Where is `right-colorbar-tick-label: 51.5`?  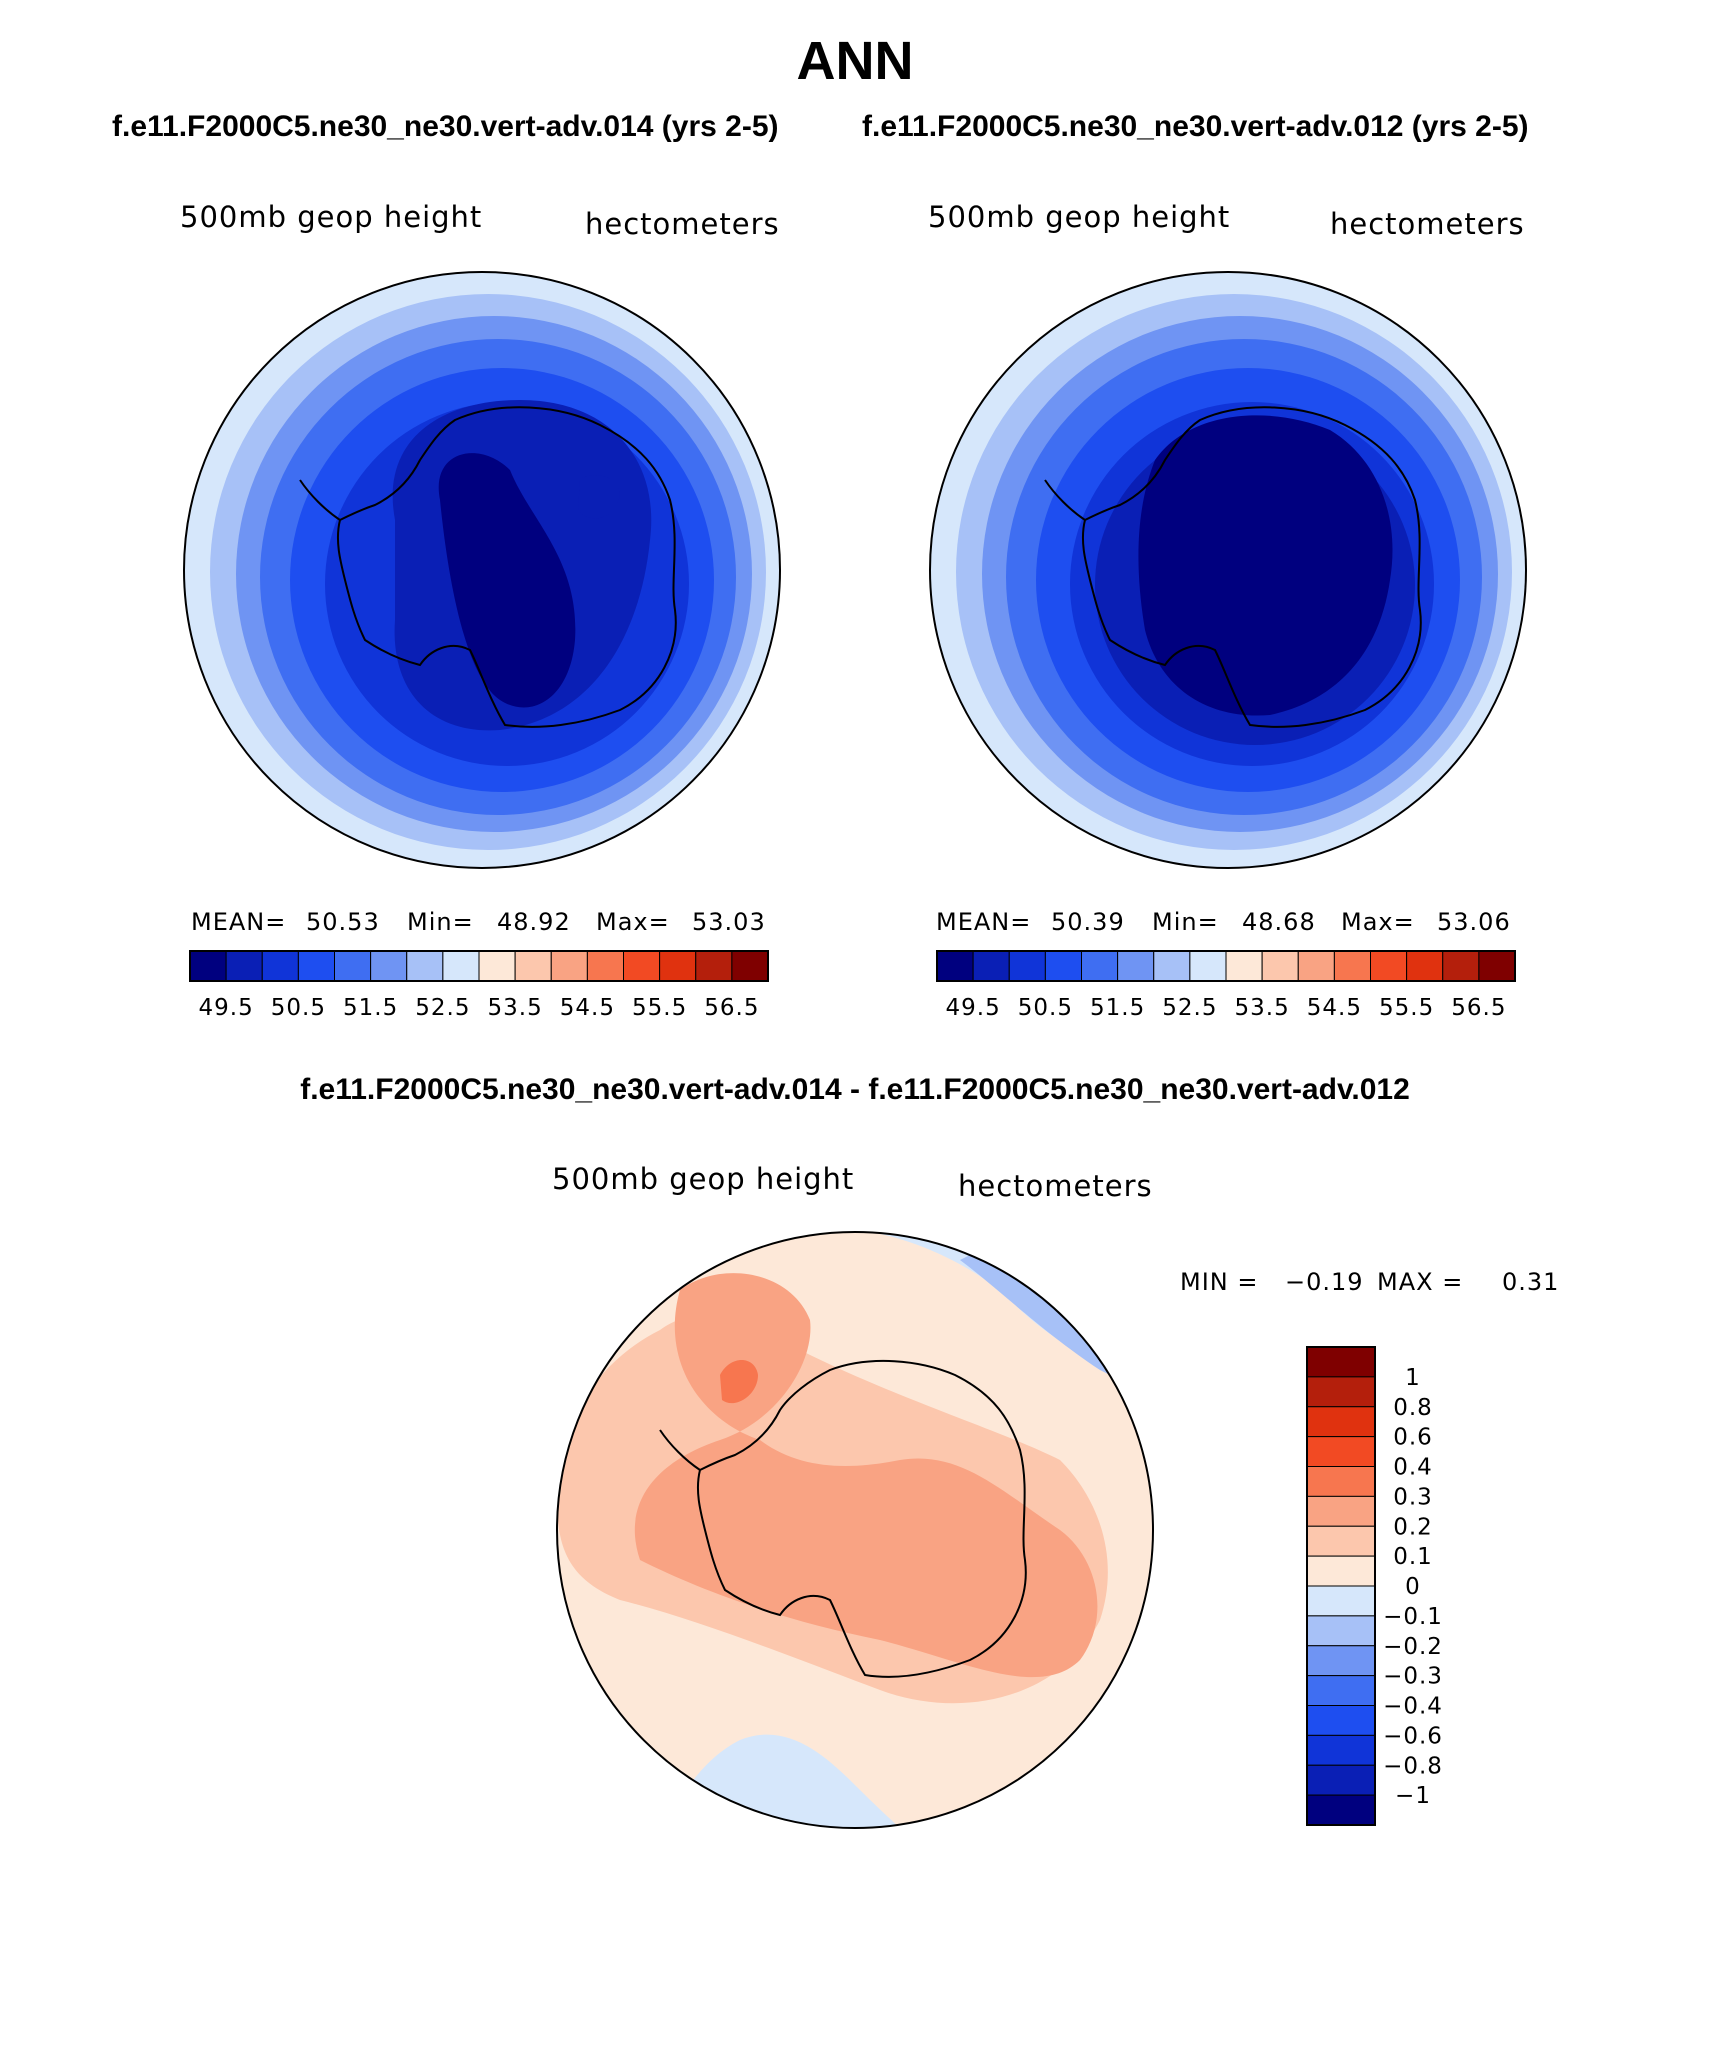
right-colorbar-tick-label: 51.5 is located at coordinates (1117, 1008).